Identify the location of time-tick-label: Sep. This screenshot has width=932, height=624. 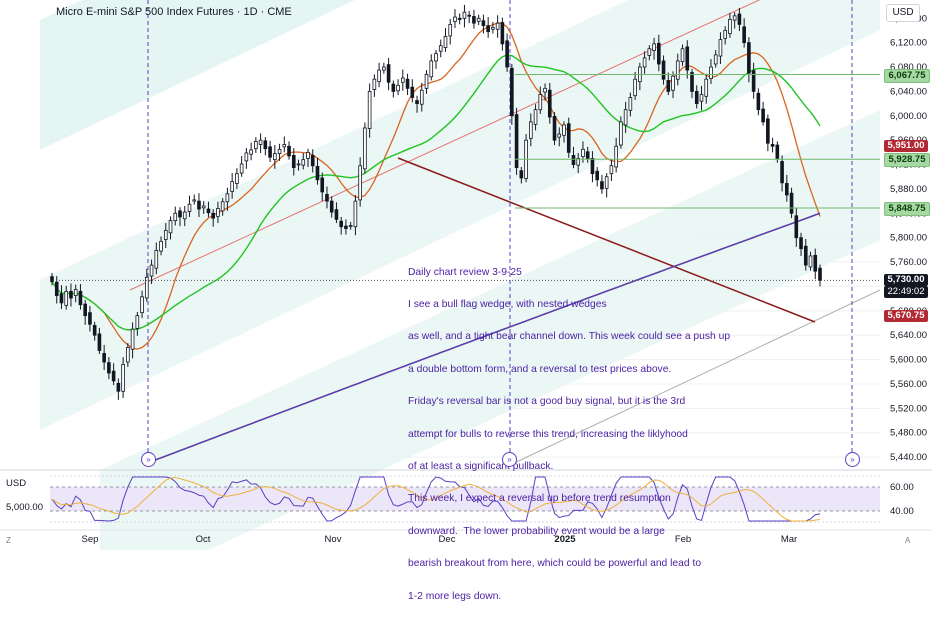
(90, 539).